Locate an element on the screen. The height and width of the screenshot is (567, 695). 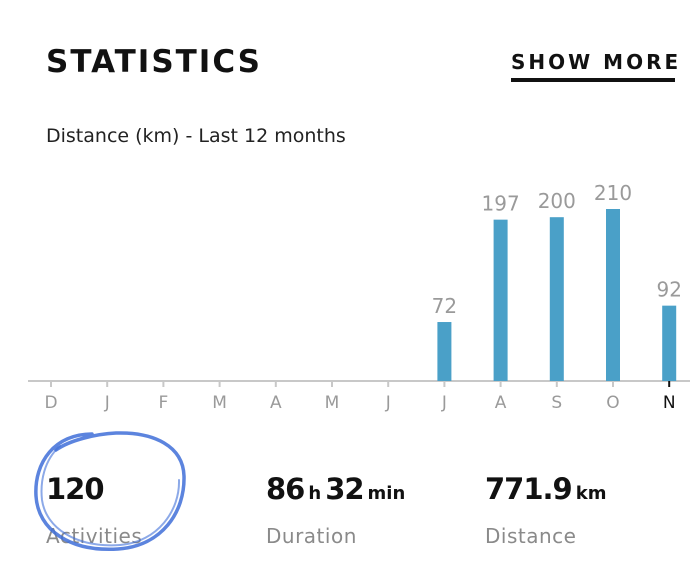
chart-title: Distance (km) - Last 12 months is located at coordinates (196, 136).